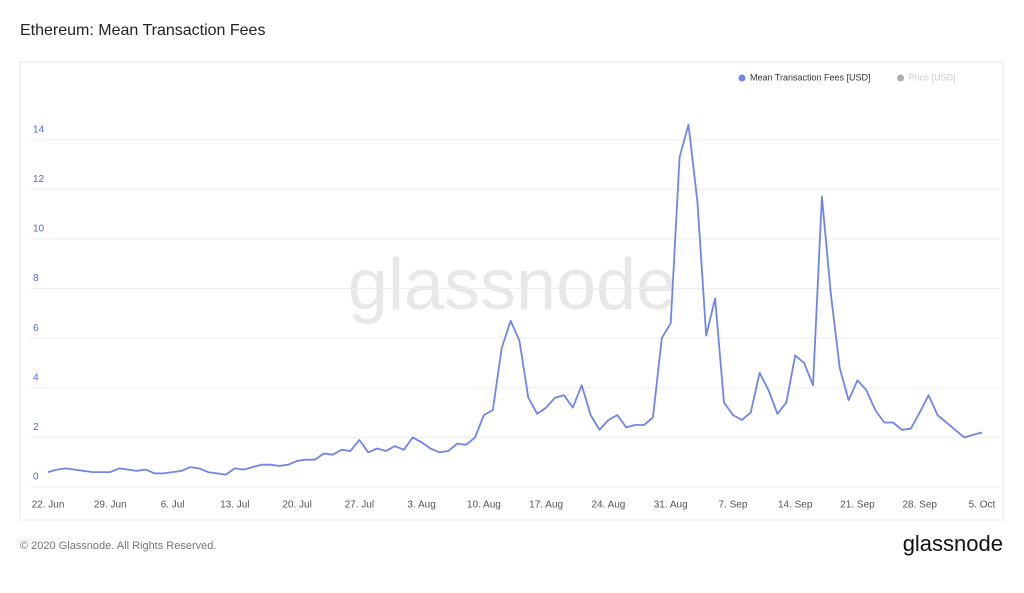 The width and height of the screenshot is (1024, 593). I want to click on y-tick-label: 10, so click(39, 229).